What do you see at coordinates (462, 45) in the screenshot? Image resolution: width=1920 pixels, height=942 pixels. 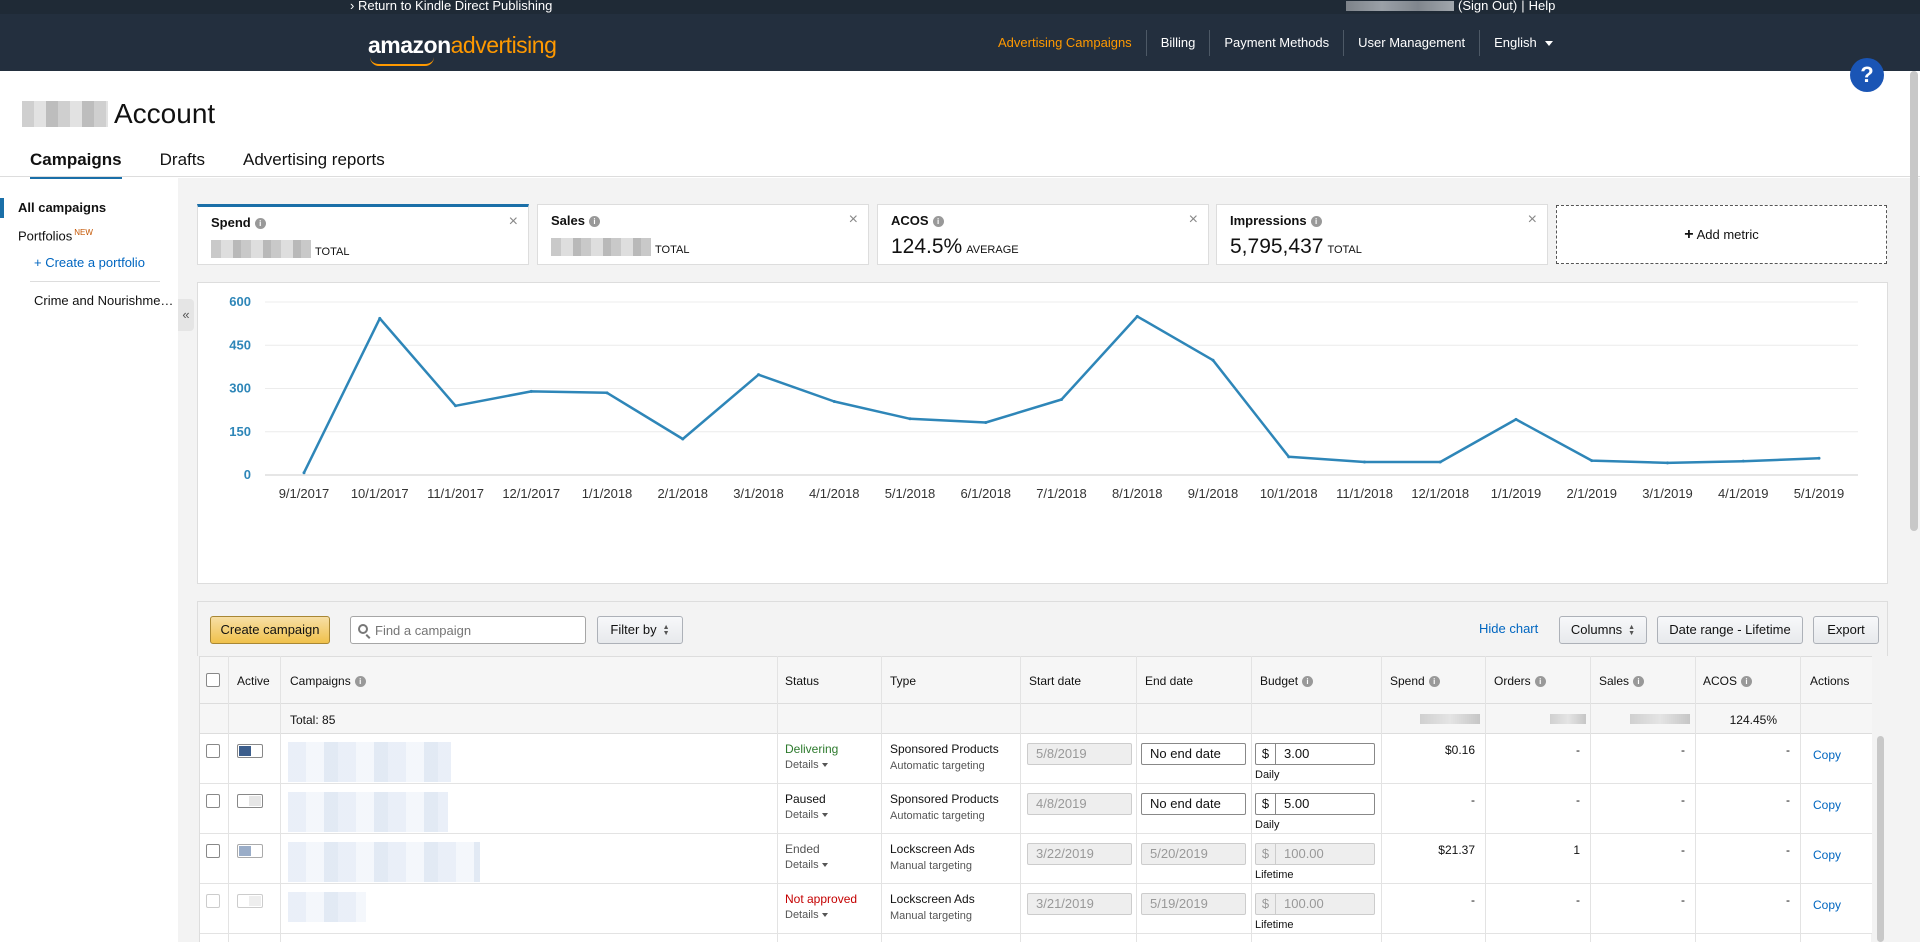 I see `amazon-advertising-logo: amazonadvertising` at bounding box center [462, 45].